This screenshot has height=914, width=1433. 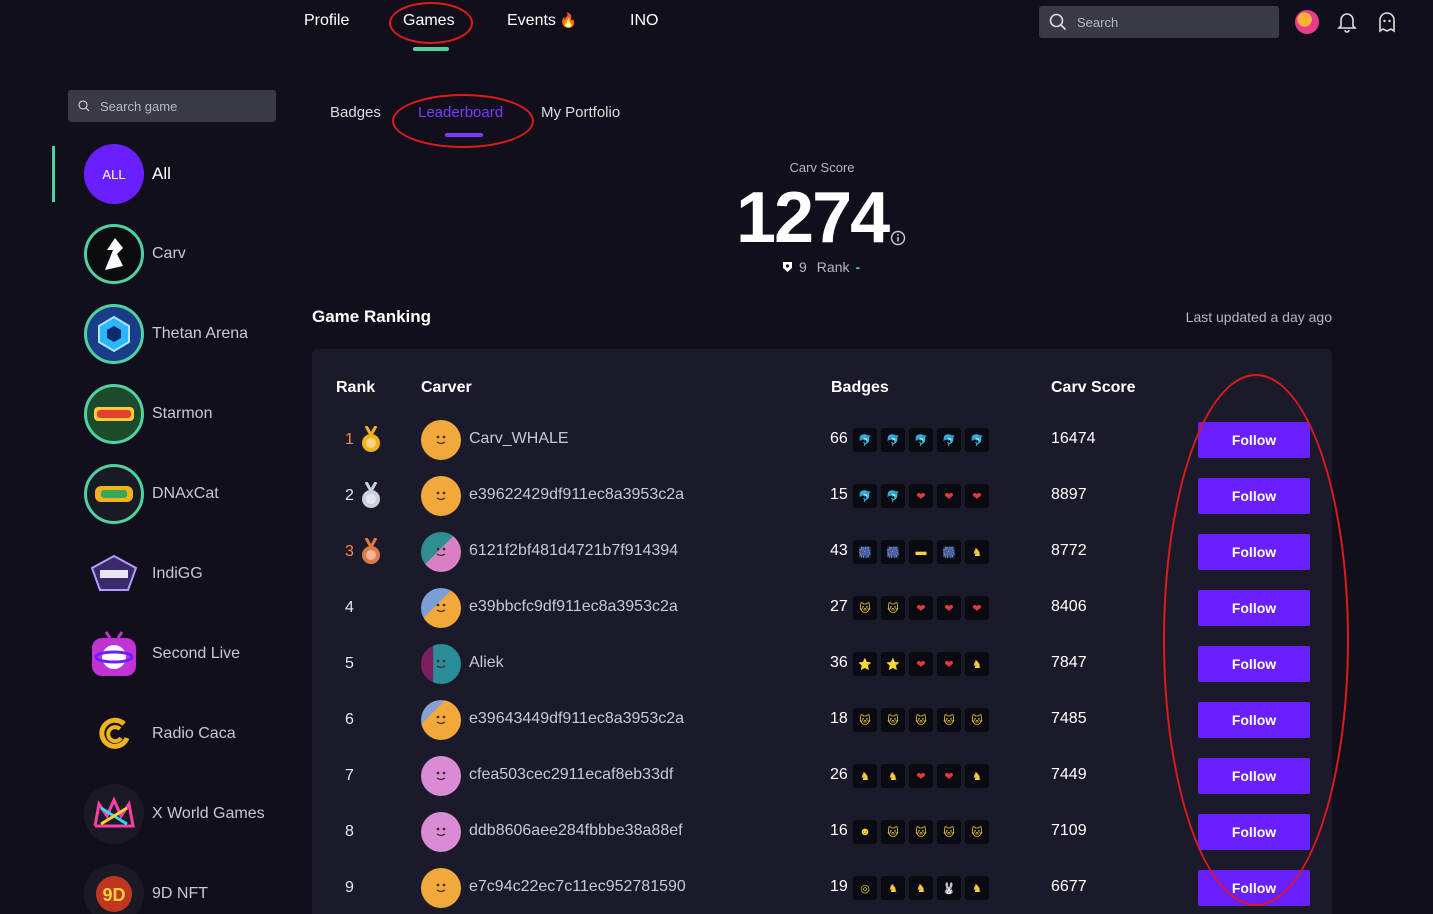 I want to click on top-search-box, so click(x=1159, y=22).